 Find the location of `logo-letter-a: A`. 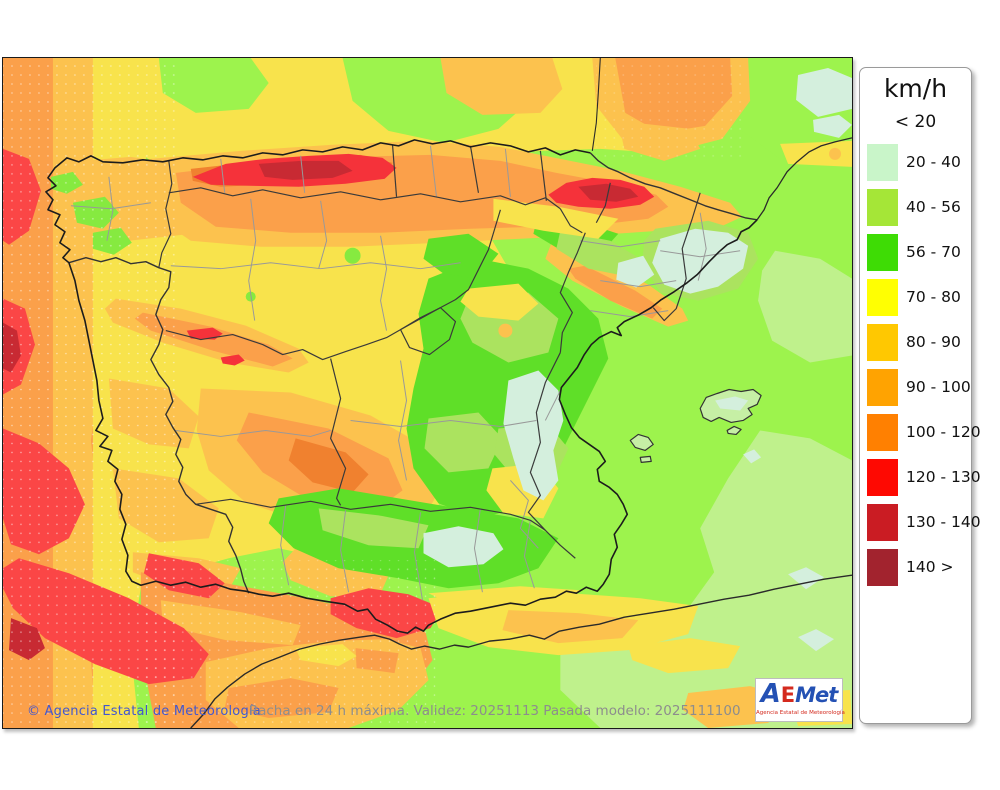

logo-letter-a: A is located at coordinates (770, 694).